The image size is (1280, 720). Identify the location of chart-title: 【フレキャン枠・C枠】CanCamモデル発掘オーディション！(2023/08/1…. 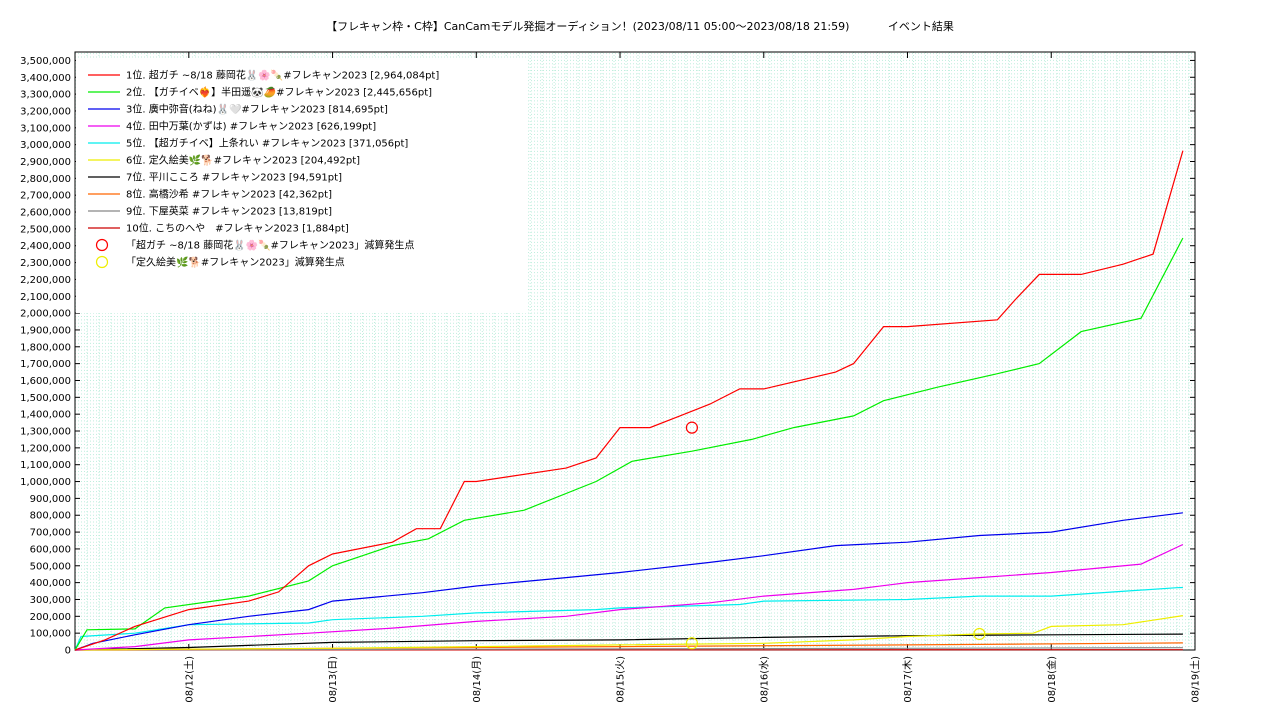
(640, 26).